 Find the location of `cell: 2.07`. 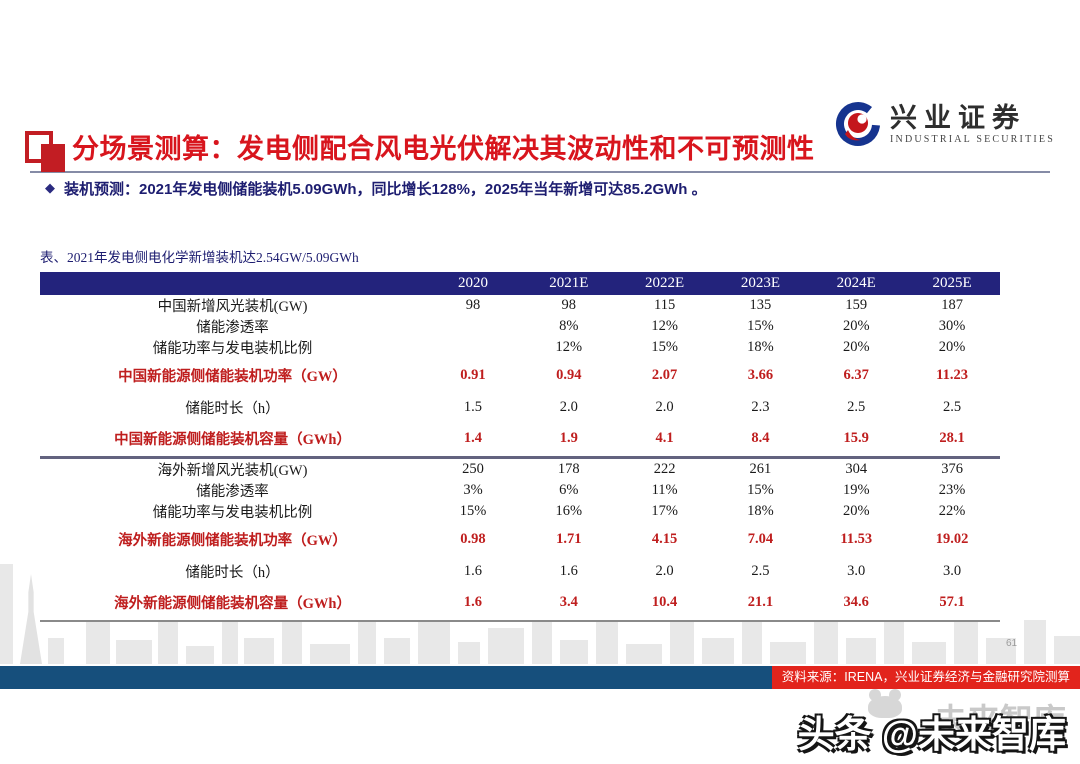

cell: 2.07 is located at coordinates (664, 375).